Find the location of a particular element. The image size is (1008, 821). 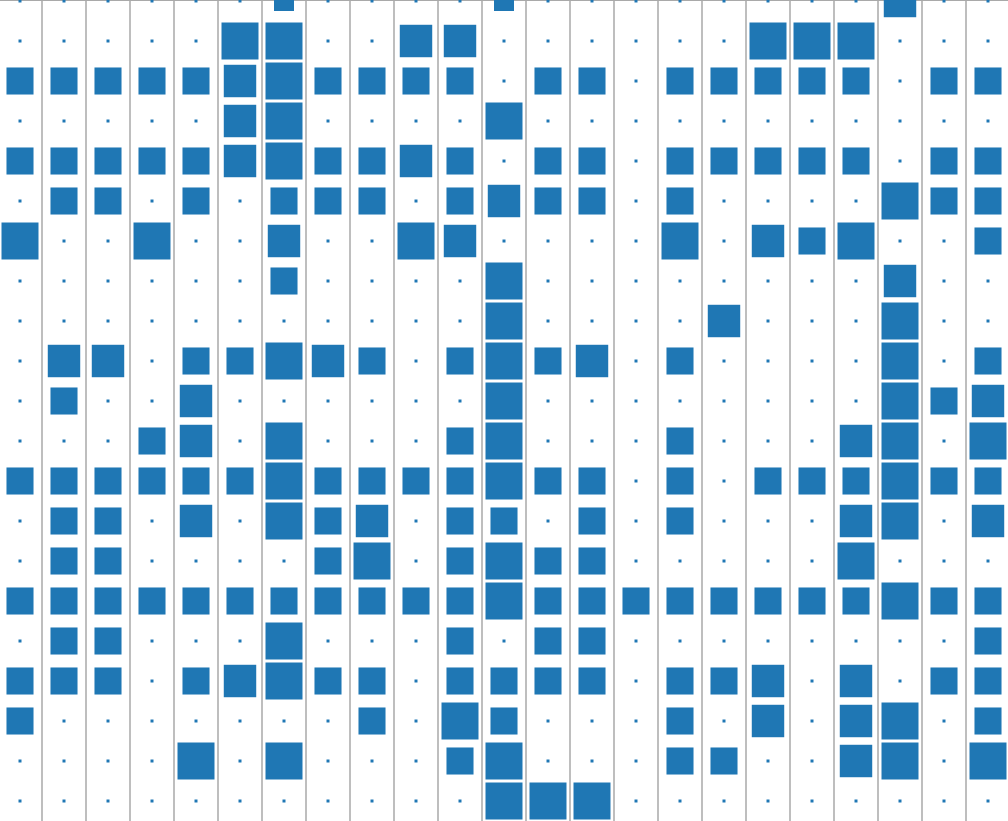

cell-r19-c5 is located at coordinates (240, 761).